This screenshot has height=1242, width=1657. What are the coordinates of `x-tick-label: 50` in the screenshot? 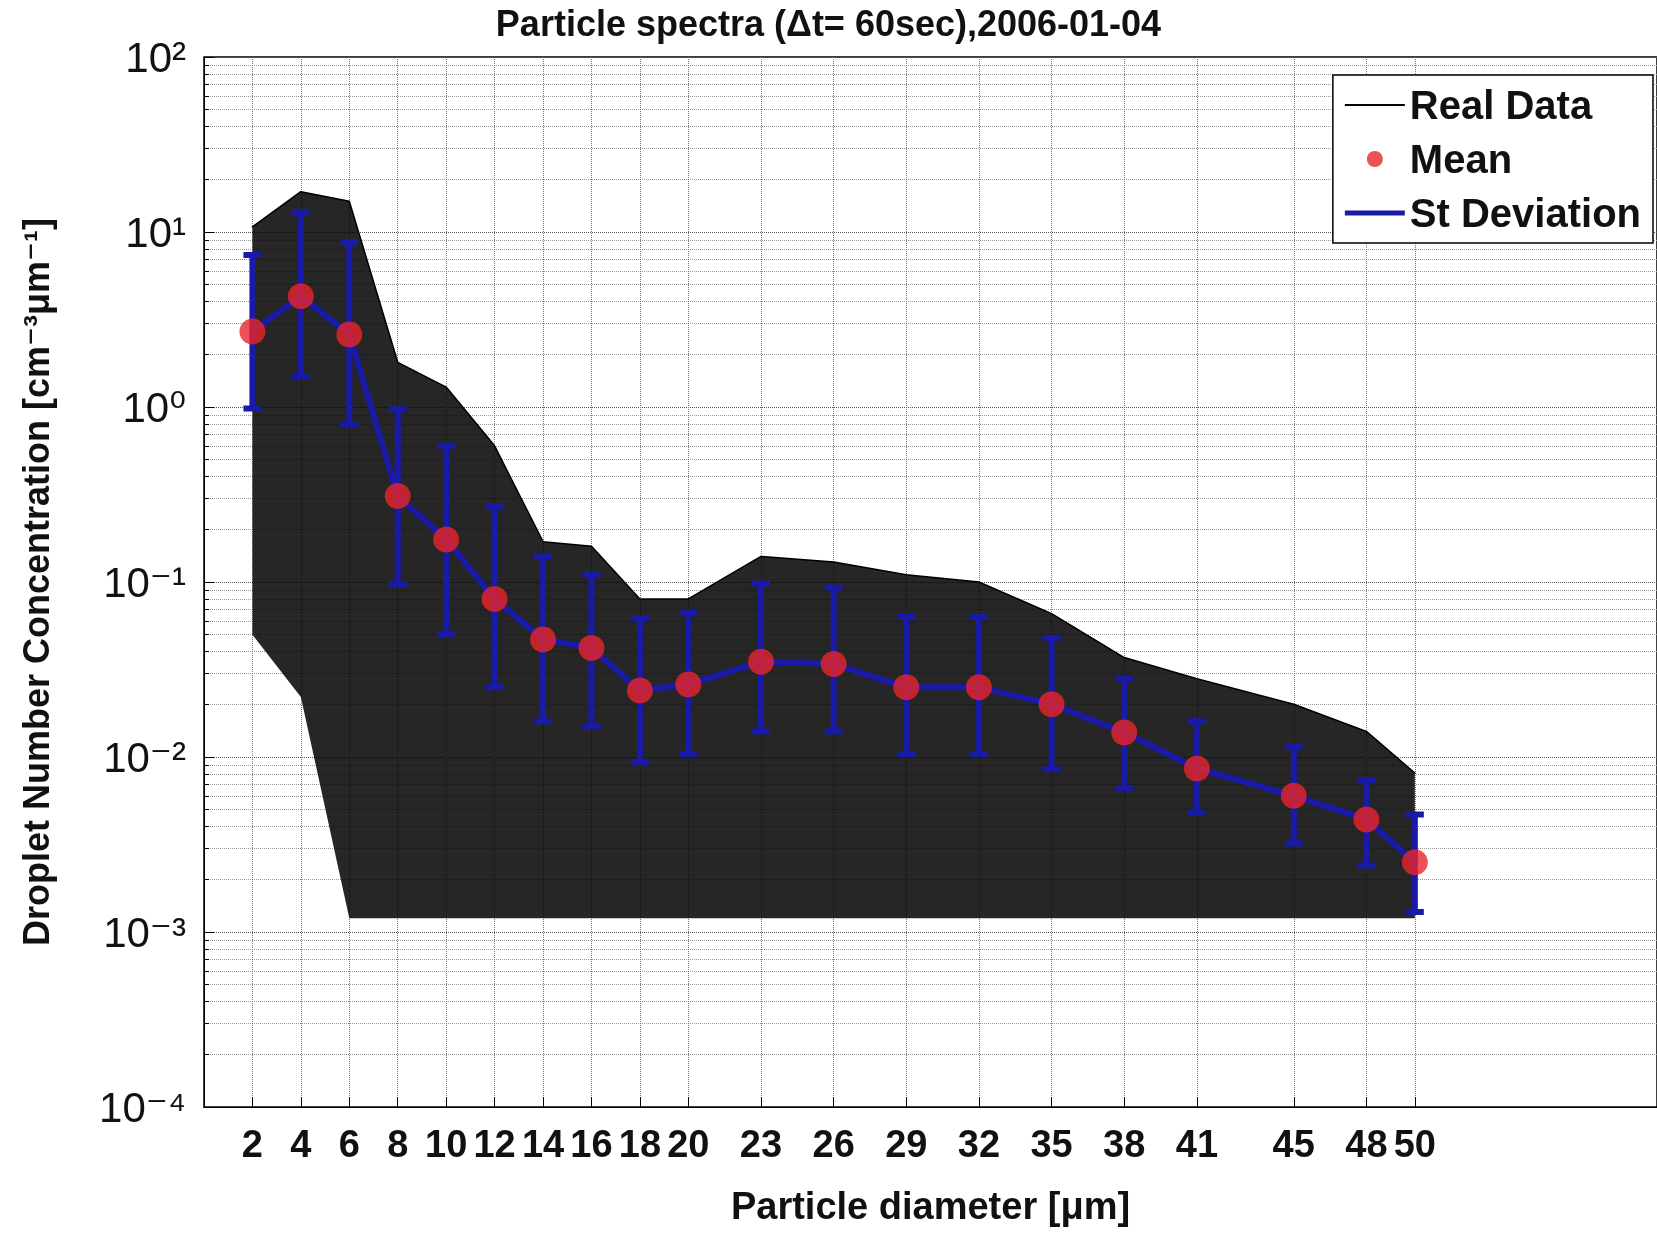 It's located at (1414, 1144).